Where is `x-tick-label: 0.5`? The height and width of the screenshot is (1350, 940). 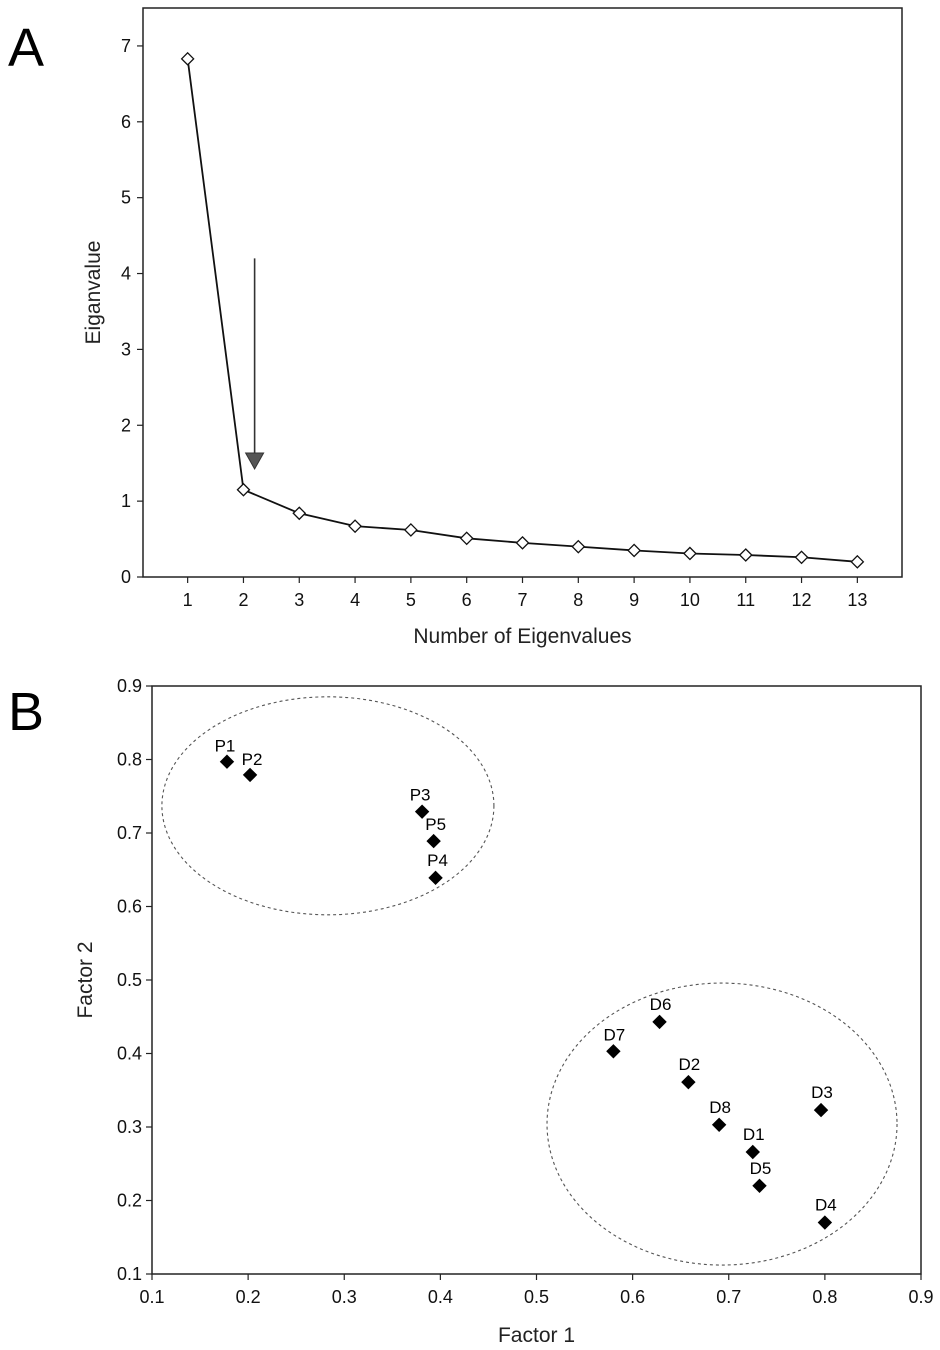
x-tick-label: 0.5 is located at coordinates (536, 1297).